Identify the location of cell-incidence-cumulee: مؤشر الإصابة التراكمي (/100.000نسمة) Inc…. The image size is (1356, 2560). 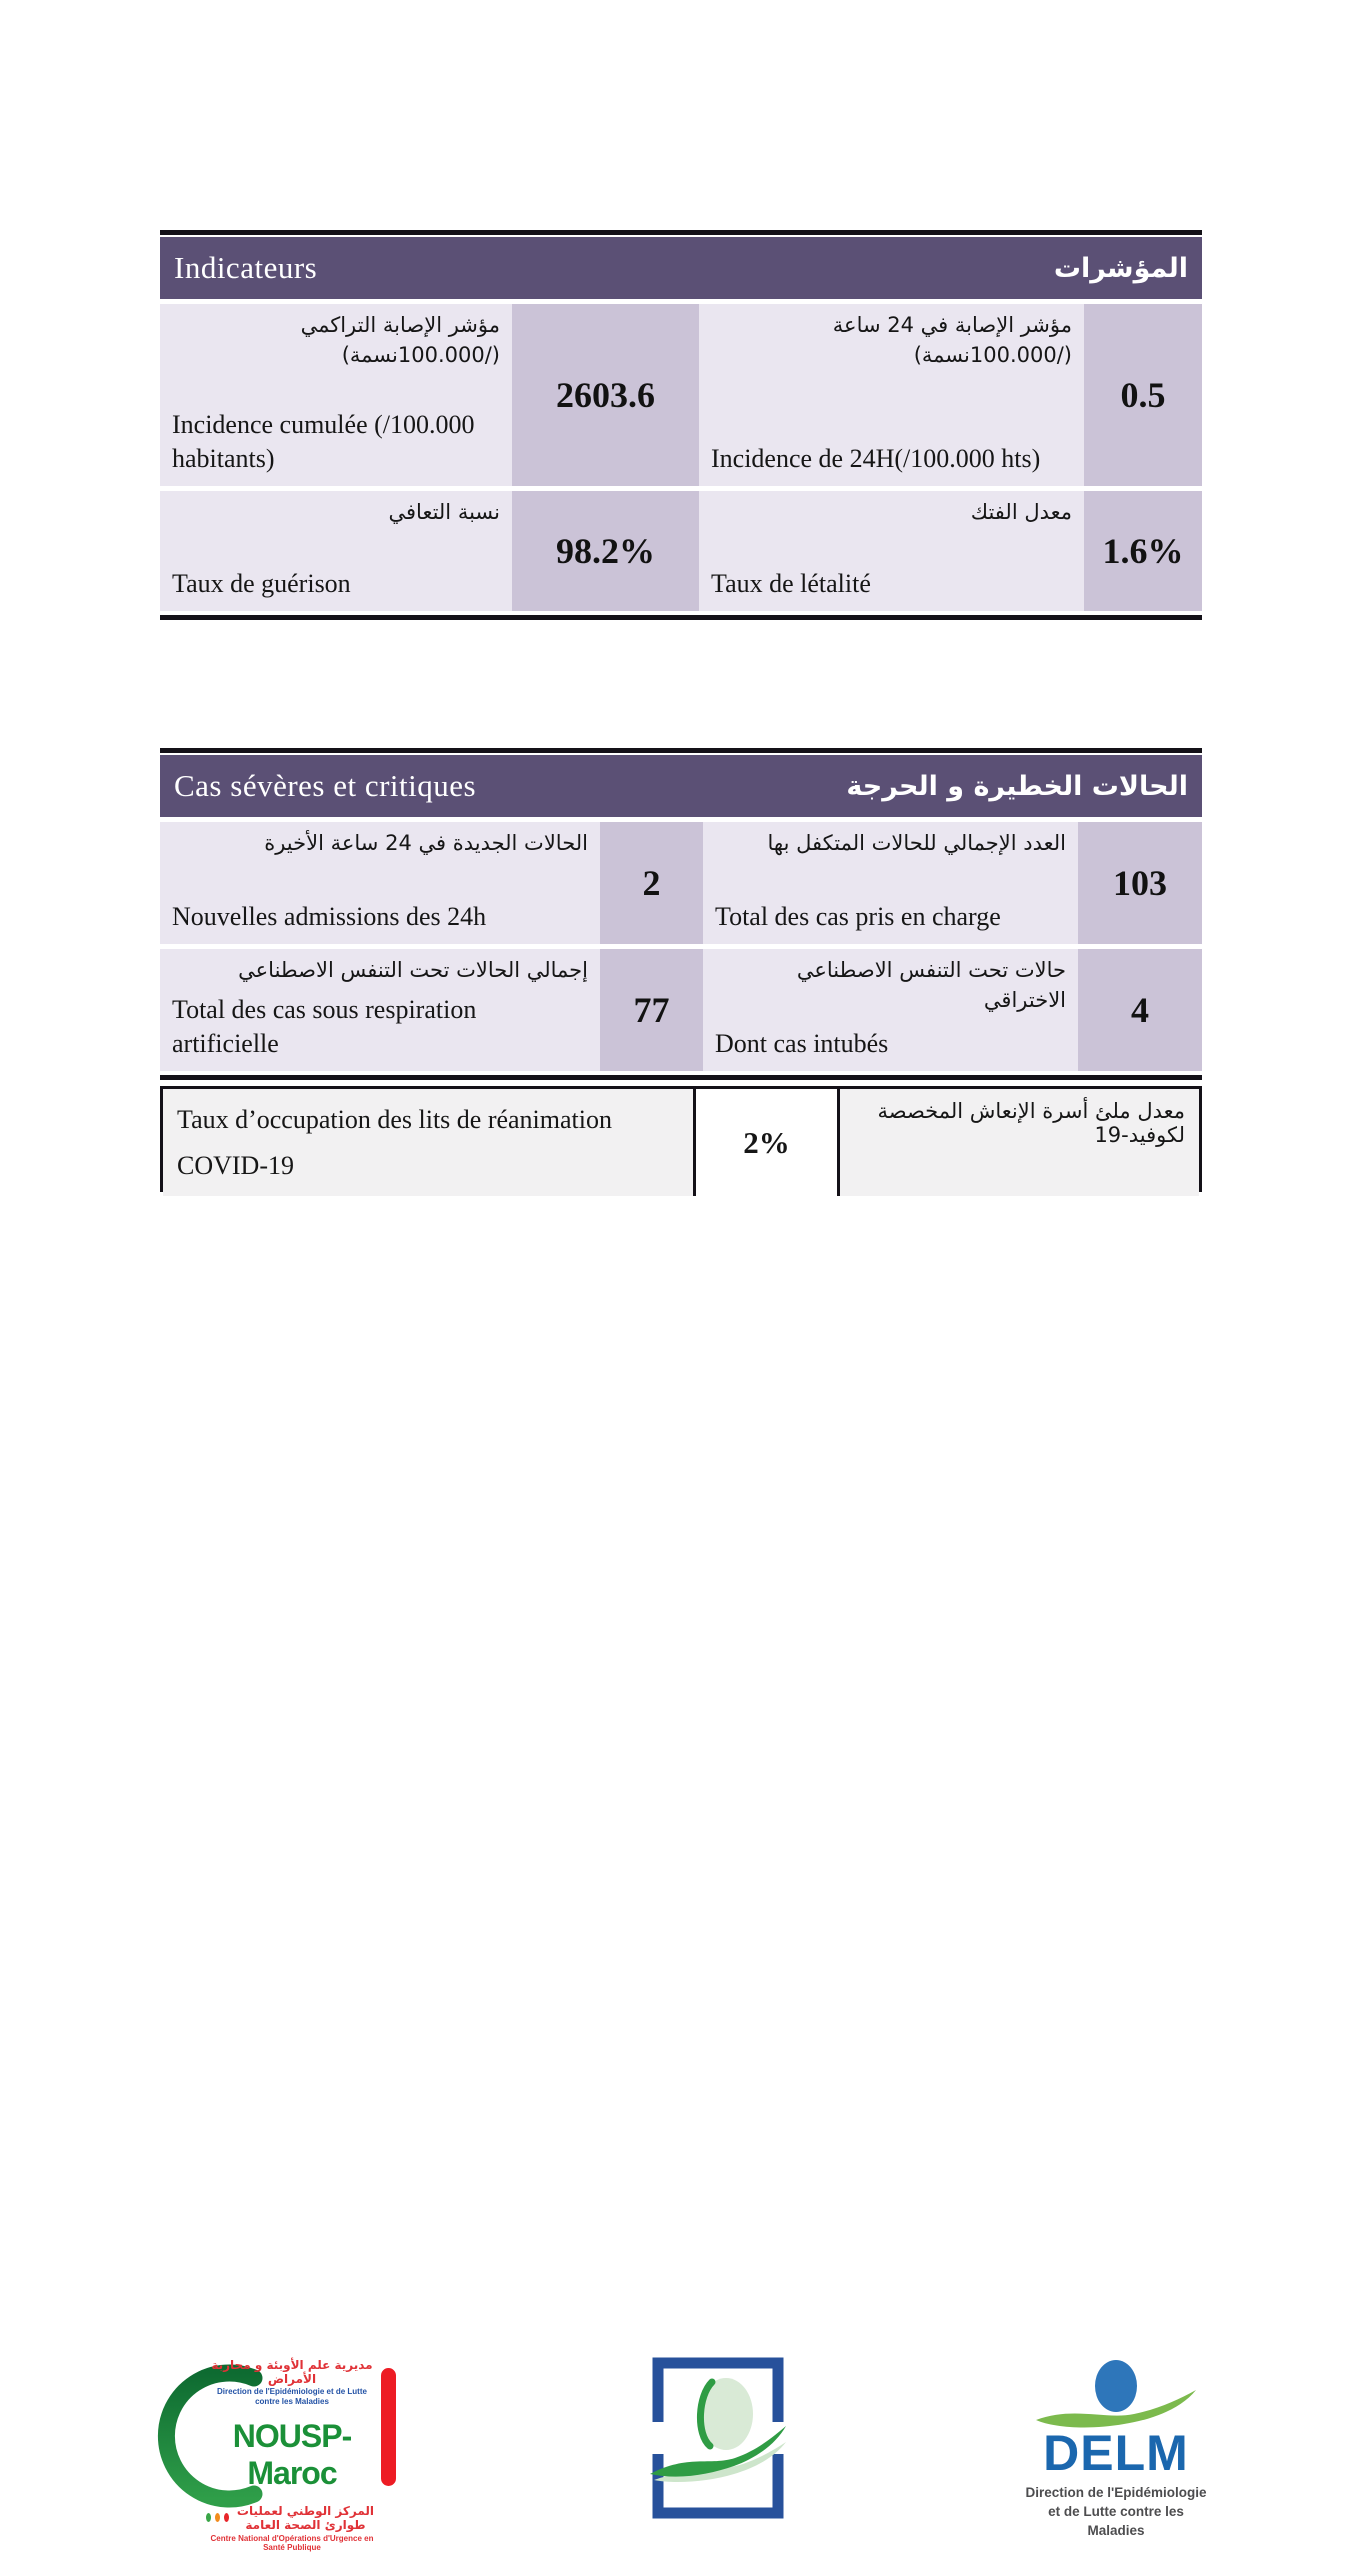
(336, 395).